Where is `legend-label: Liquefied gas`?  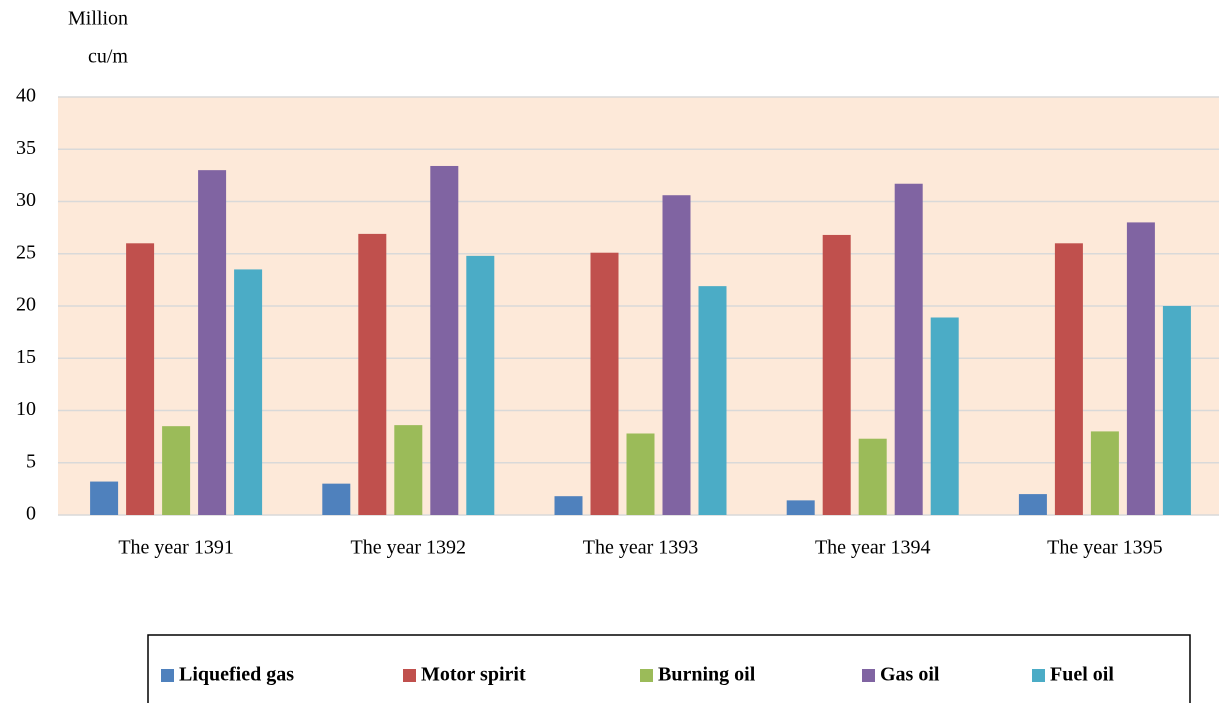
legend-label: Liquefied gas is located at coordinates (236, 675).